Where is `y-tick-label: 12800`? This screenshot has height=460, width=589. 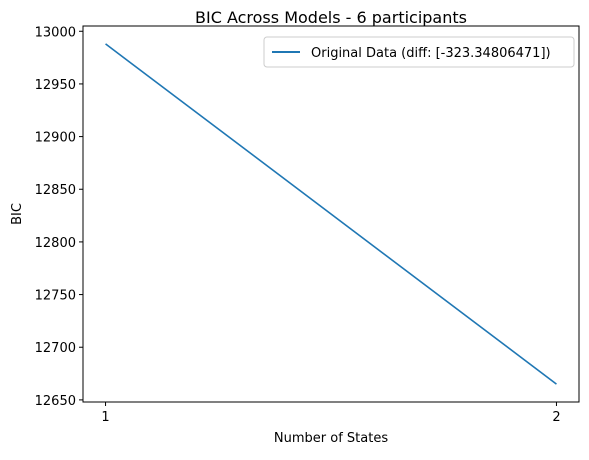 y-tick-label: 12800 is located at coordinates (55, 243).